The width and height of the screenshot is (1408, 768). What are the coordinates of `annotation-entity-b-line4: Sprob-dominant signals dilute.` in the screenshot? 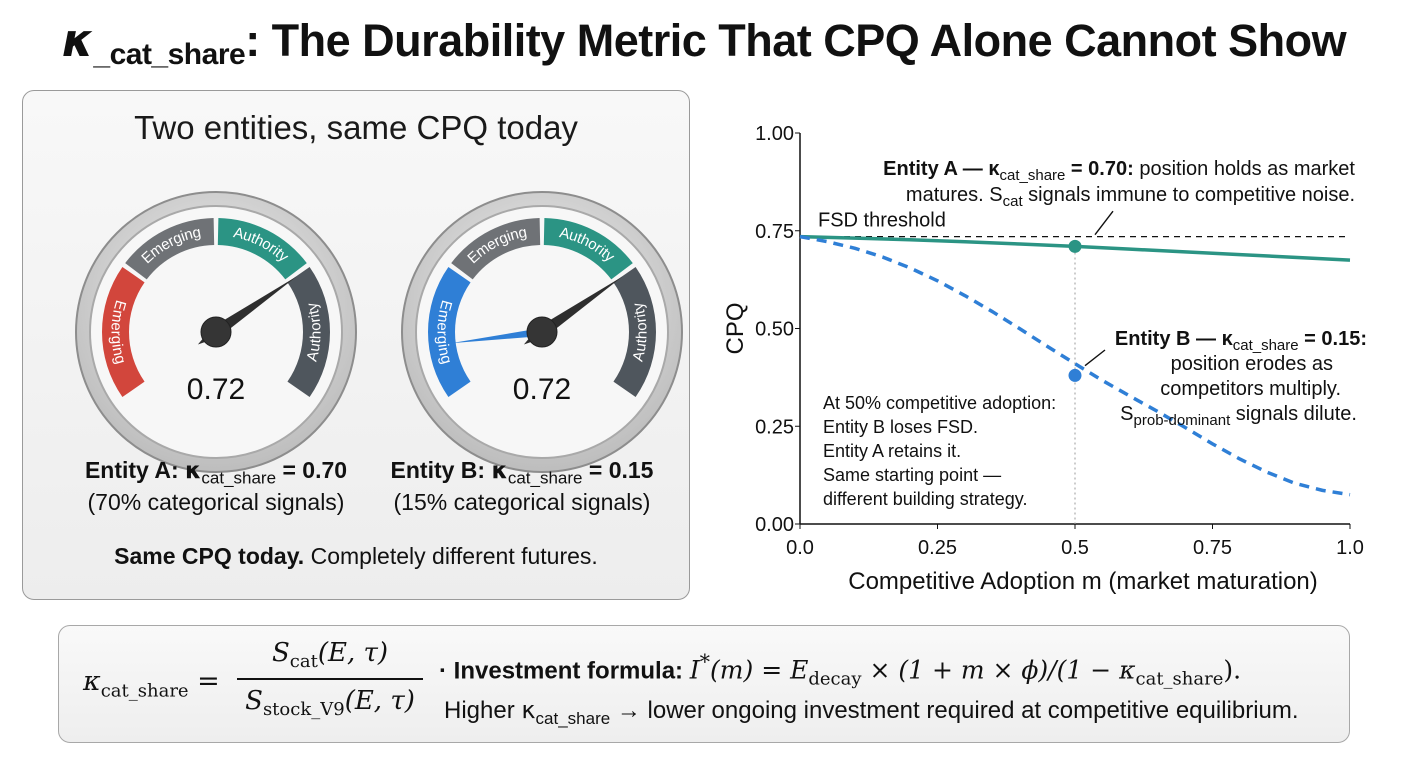 It's located at (1238, 416).